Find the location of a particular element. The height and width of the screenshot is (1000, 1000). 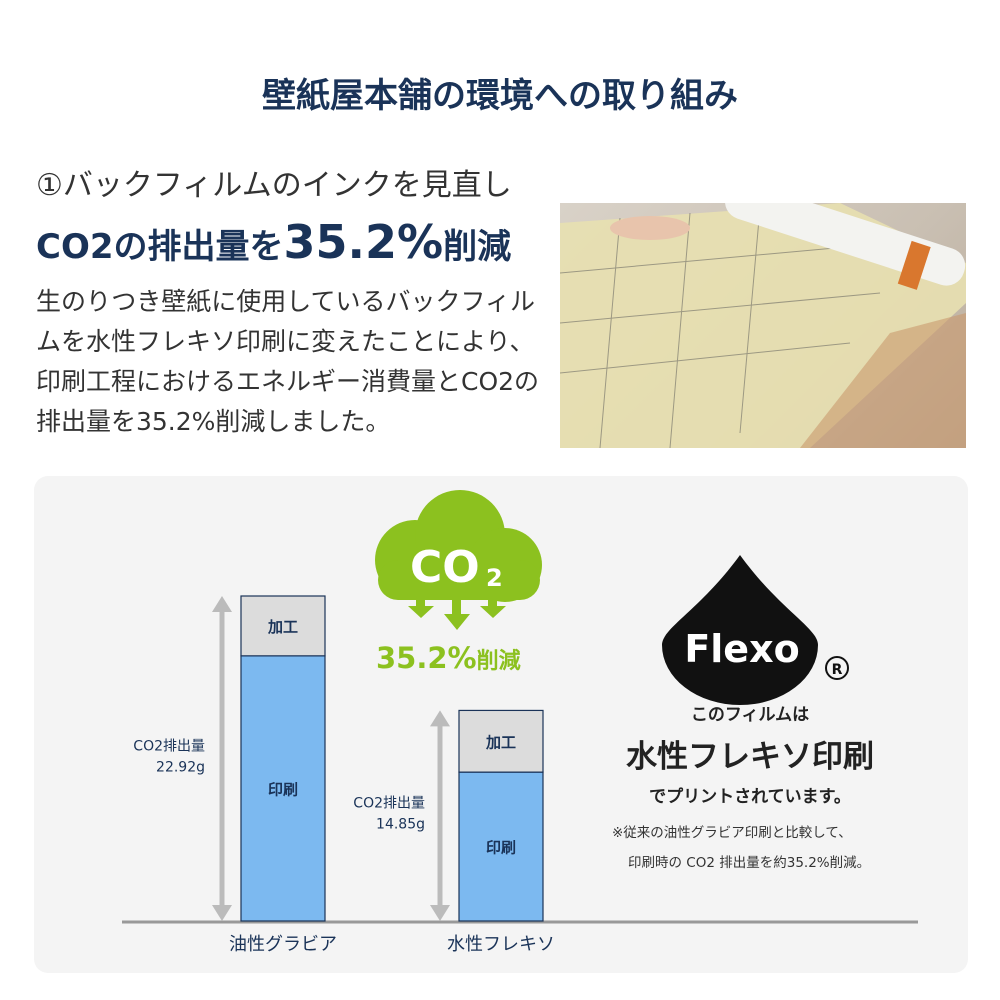

headline-post: 削減 is located at coordinates (477, 247).